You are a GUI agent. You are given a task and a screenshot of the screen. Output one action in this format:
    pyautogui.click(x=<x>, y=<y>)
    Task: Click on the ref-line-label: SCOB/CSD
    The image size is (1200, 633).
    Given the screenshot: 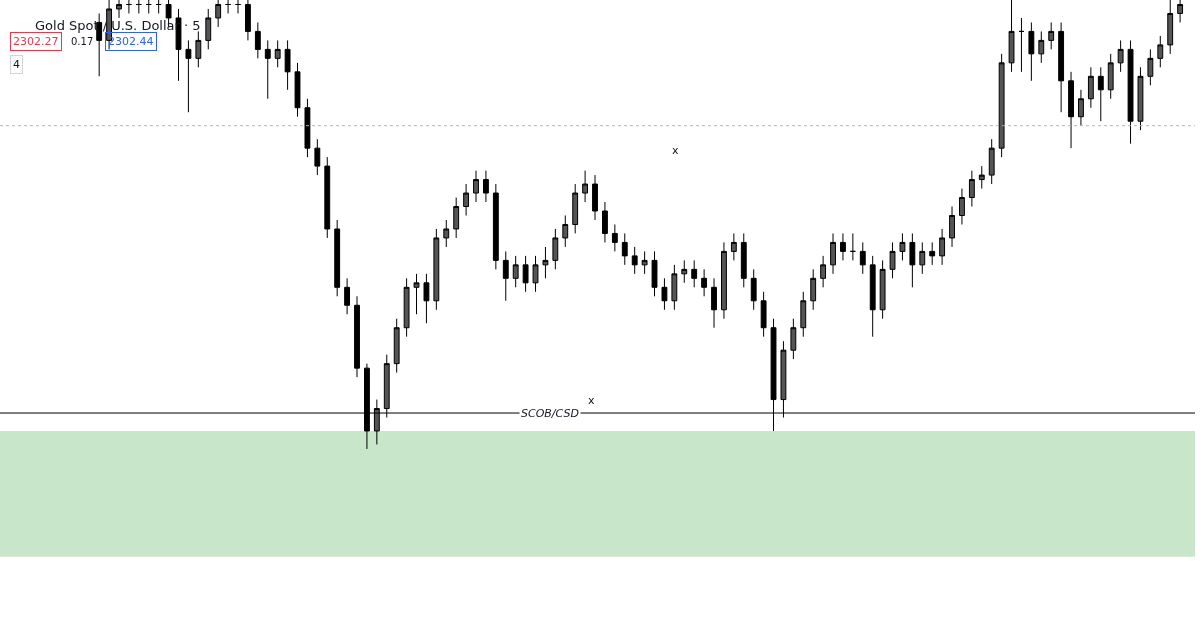 What is the action you would take?
    pyautogui.click(x=550, y=413)
    